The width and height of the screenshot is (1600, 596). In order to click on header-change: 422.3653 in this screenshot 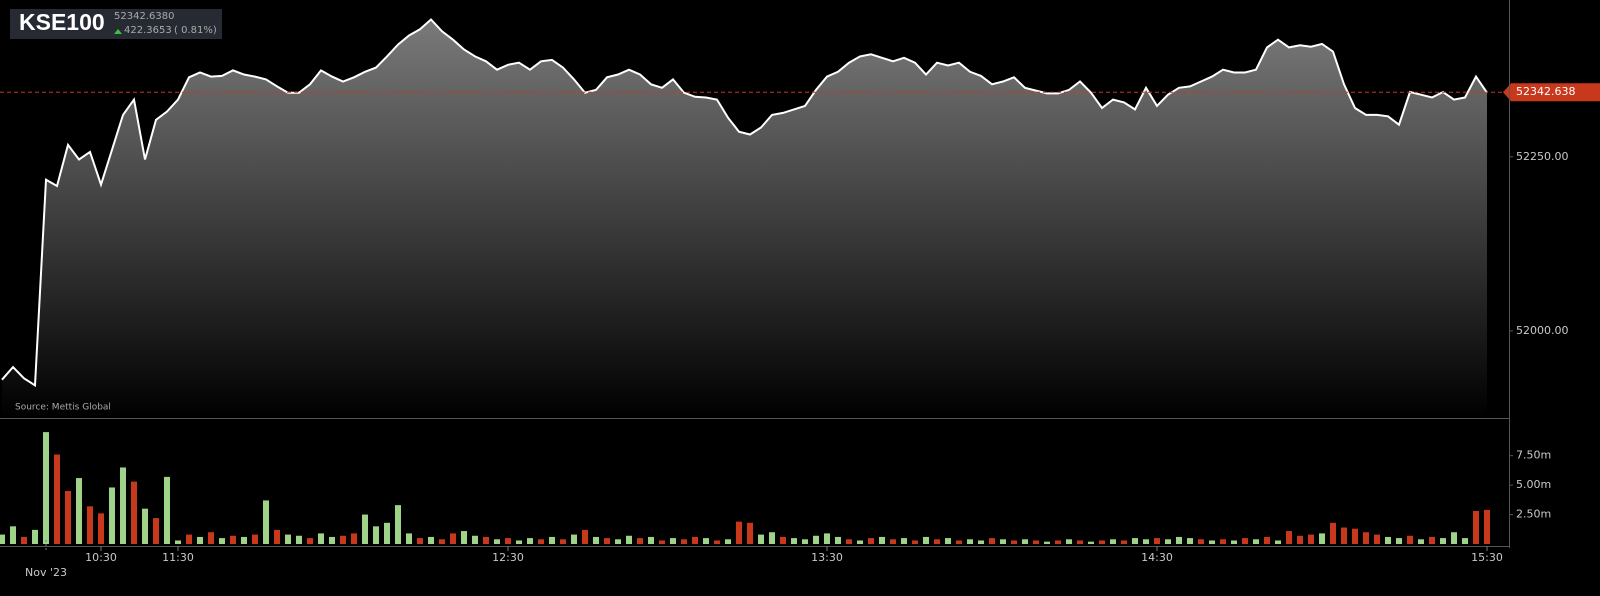, I will do `click(148, 30)`.